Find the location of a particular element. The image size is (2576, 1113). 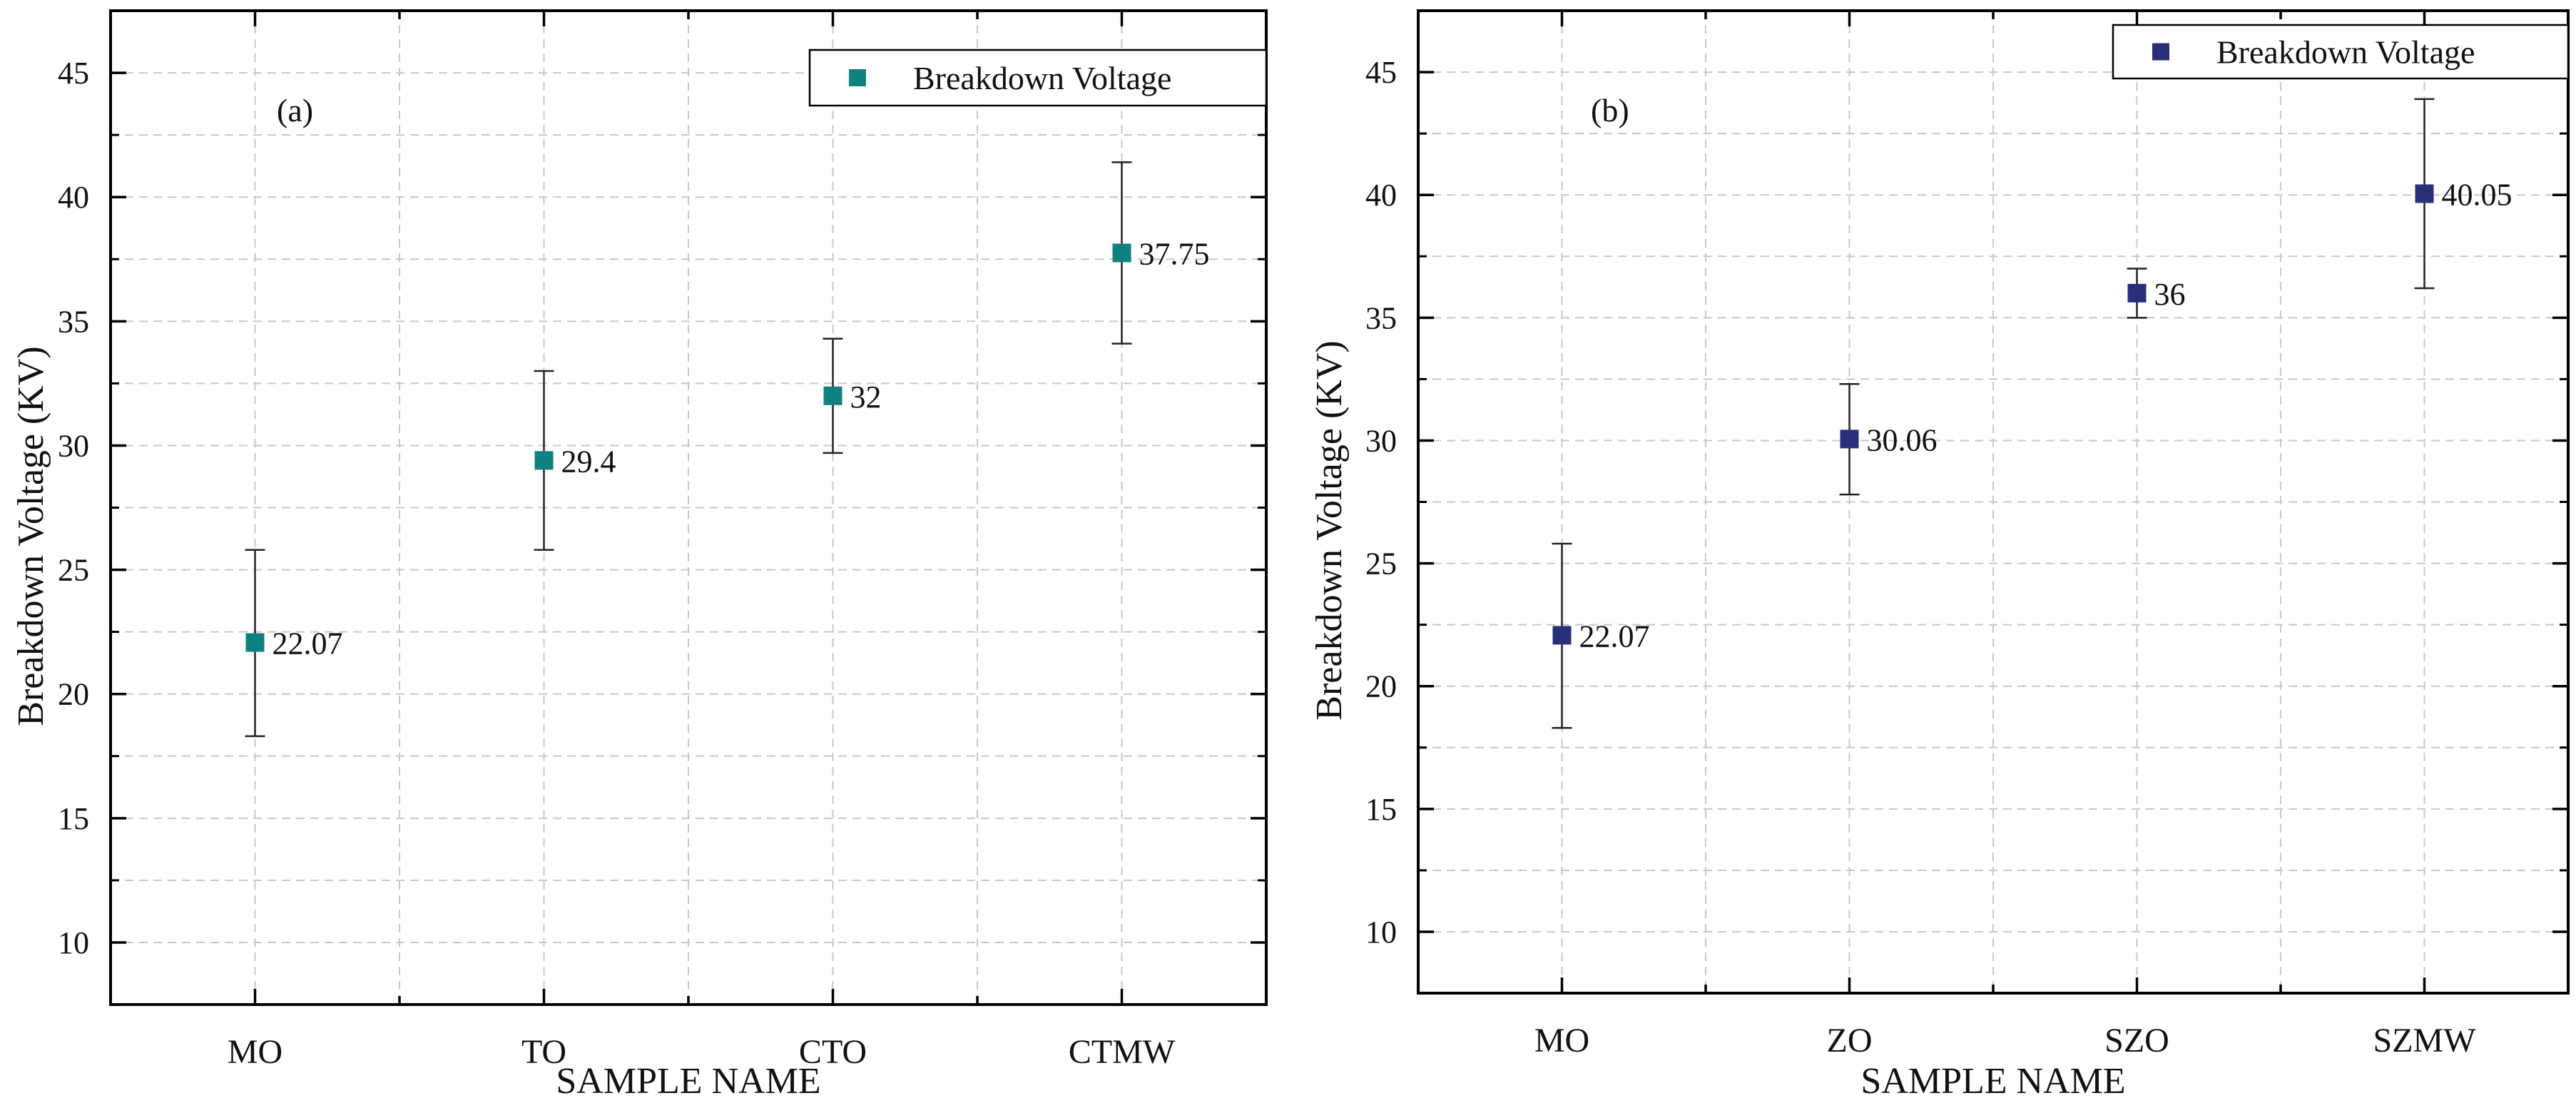

data-value-label: 29.4 is located at coordinates (588, 461).